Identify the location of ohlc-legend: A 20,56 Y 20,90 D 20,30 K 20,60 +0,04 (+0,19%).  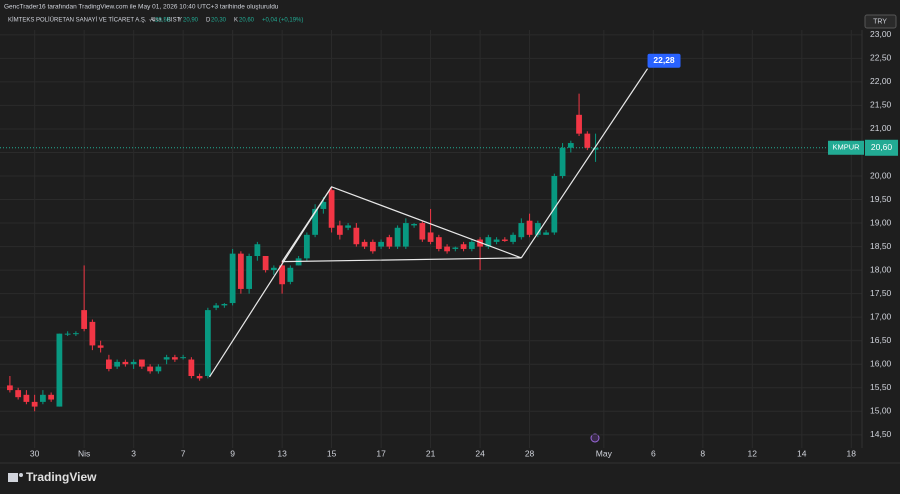
(226, 21).